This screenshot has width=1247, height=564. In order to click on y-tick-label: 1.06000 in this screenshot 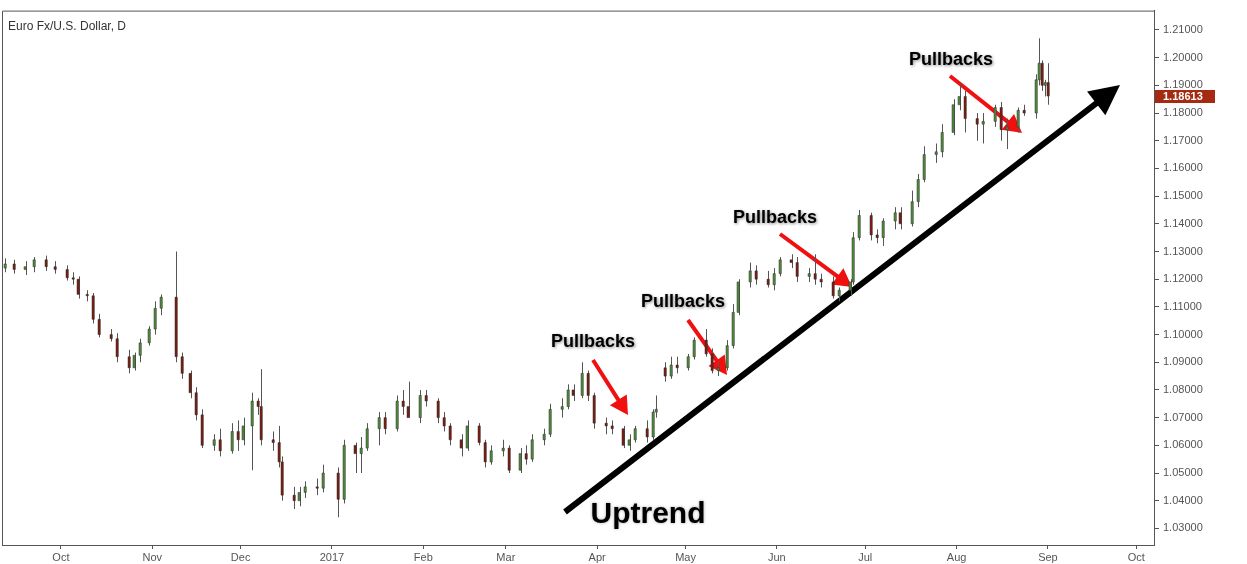, I will do `click(1183, 444)`.